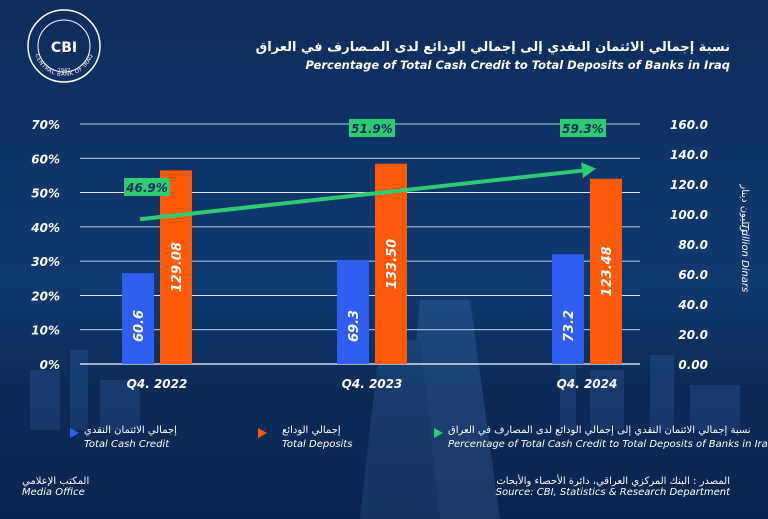 The image size is (768, 519). Describe the element at coordinates (569, 326) in the screenshot. I see `bar-value-label-credit: 73.2` at that location.